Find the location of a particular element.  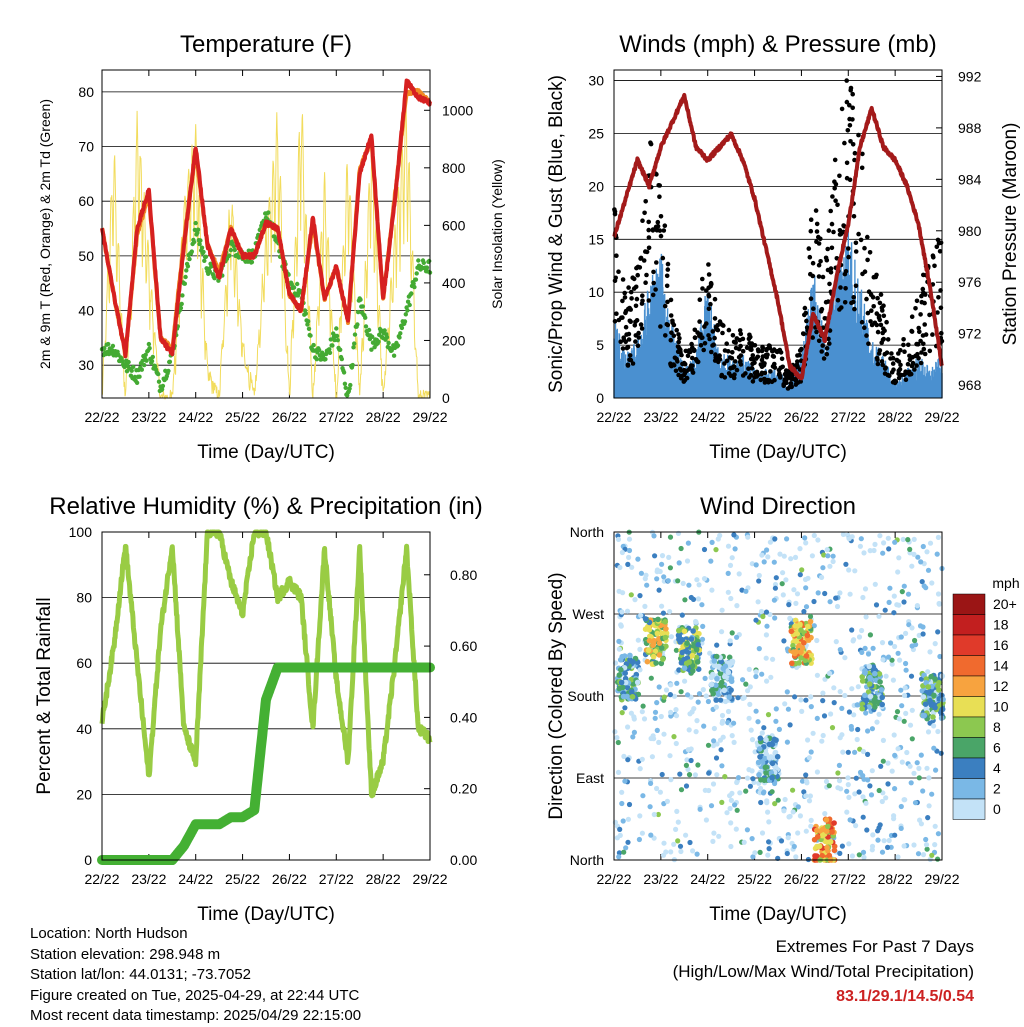

panel-ylabel-right-1: Station Pressure (Maroon) is located at coordinates (1010, 234).